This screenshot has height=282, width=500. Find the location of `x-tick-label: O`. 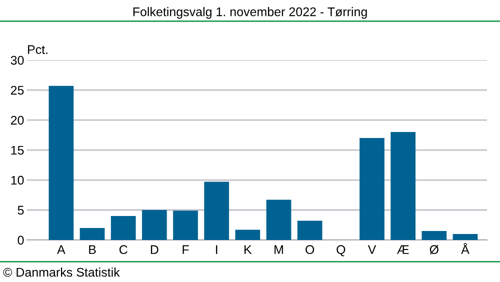

x-tick-label: O is located at coordinates (310, 249).